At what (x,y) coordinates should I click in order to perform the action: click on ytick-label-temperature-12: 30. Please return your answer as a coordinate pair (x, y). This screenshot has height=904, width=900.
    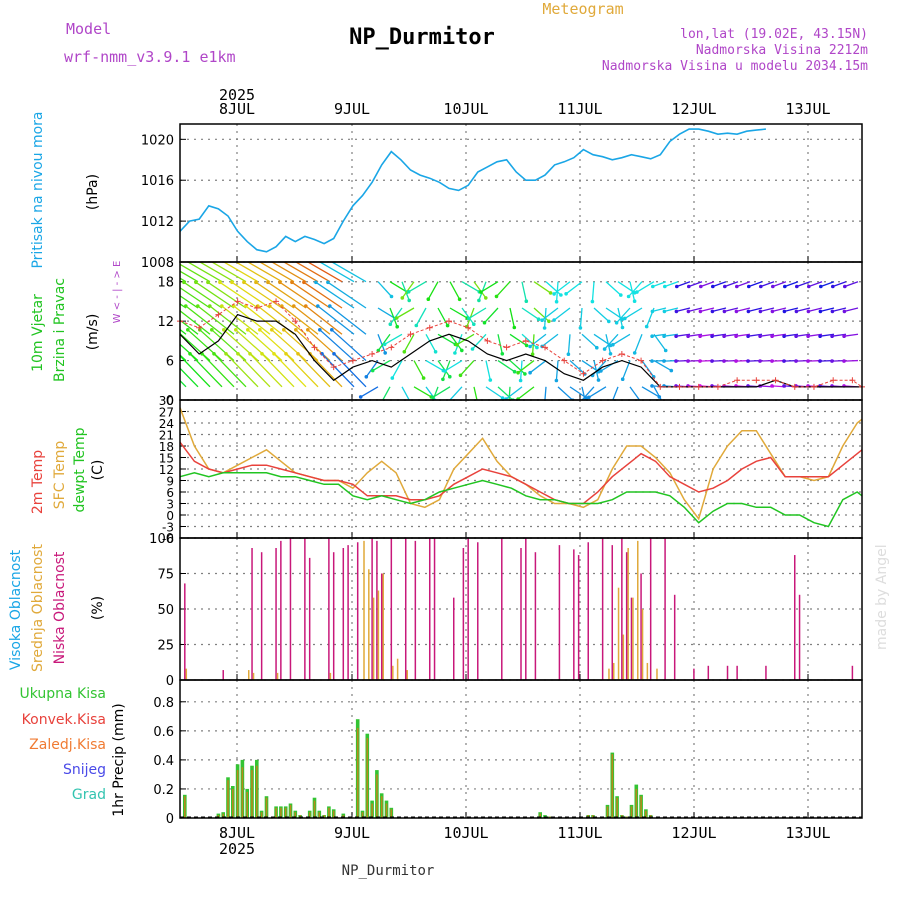
    Looking at the image, I should click on (166, 401).